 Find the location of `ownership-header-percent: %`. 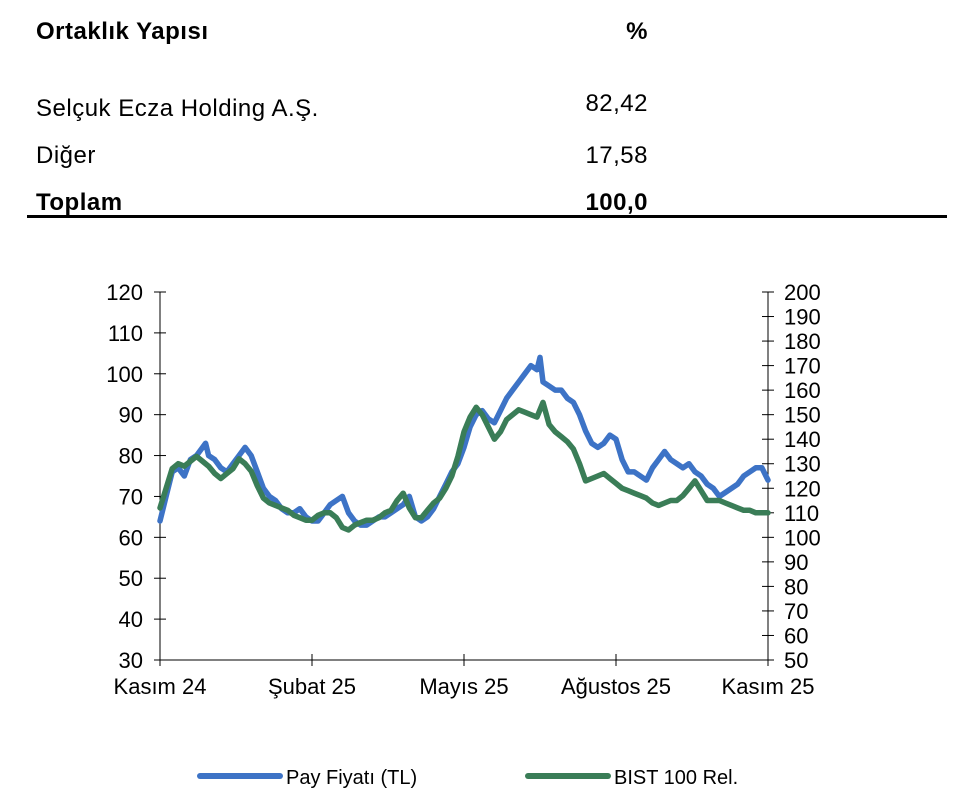

ownership-header-percent: % is located at coordinates (637, 31).